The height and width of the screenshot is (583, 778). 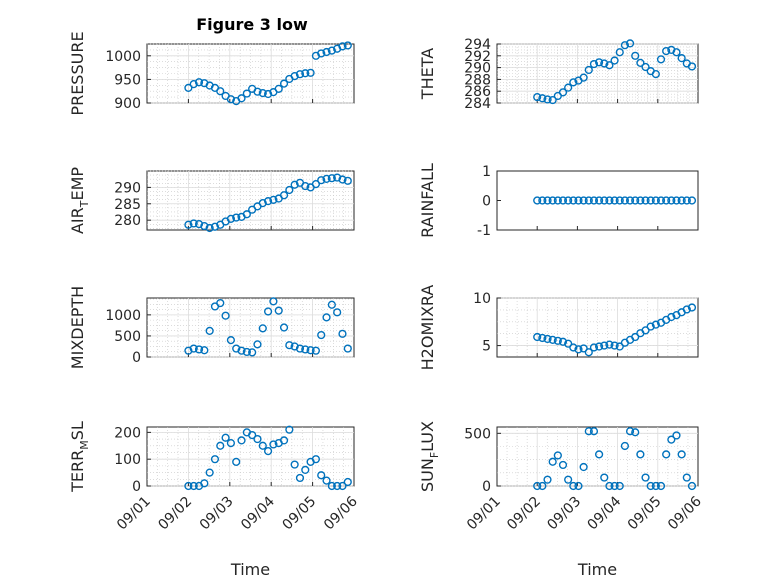 I want to click on figure-title: Figure 3 low, so click(x=252, y=24).